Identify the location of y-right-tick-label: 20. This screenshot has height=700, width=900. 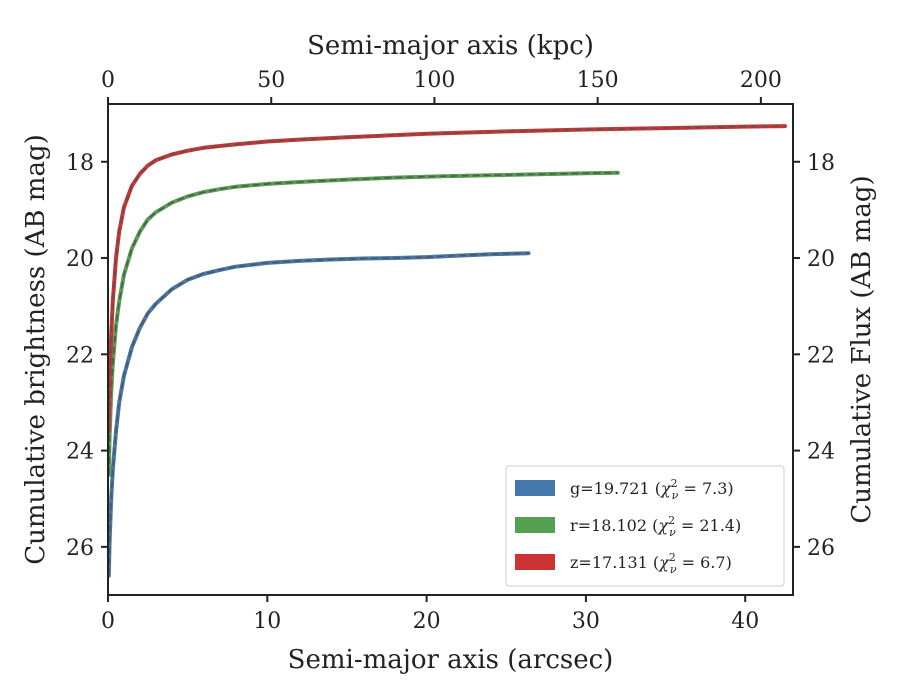
(821, 259).